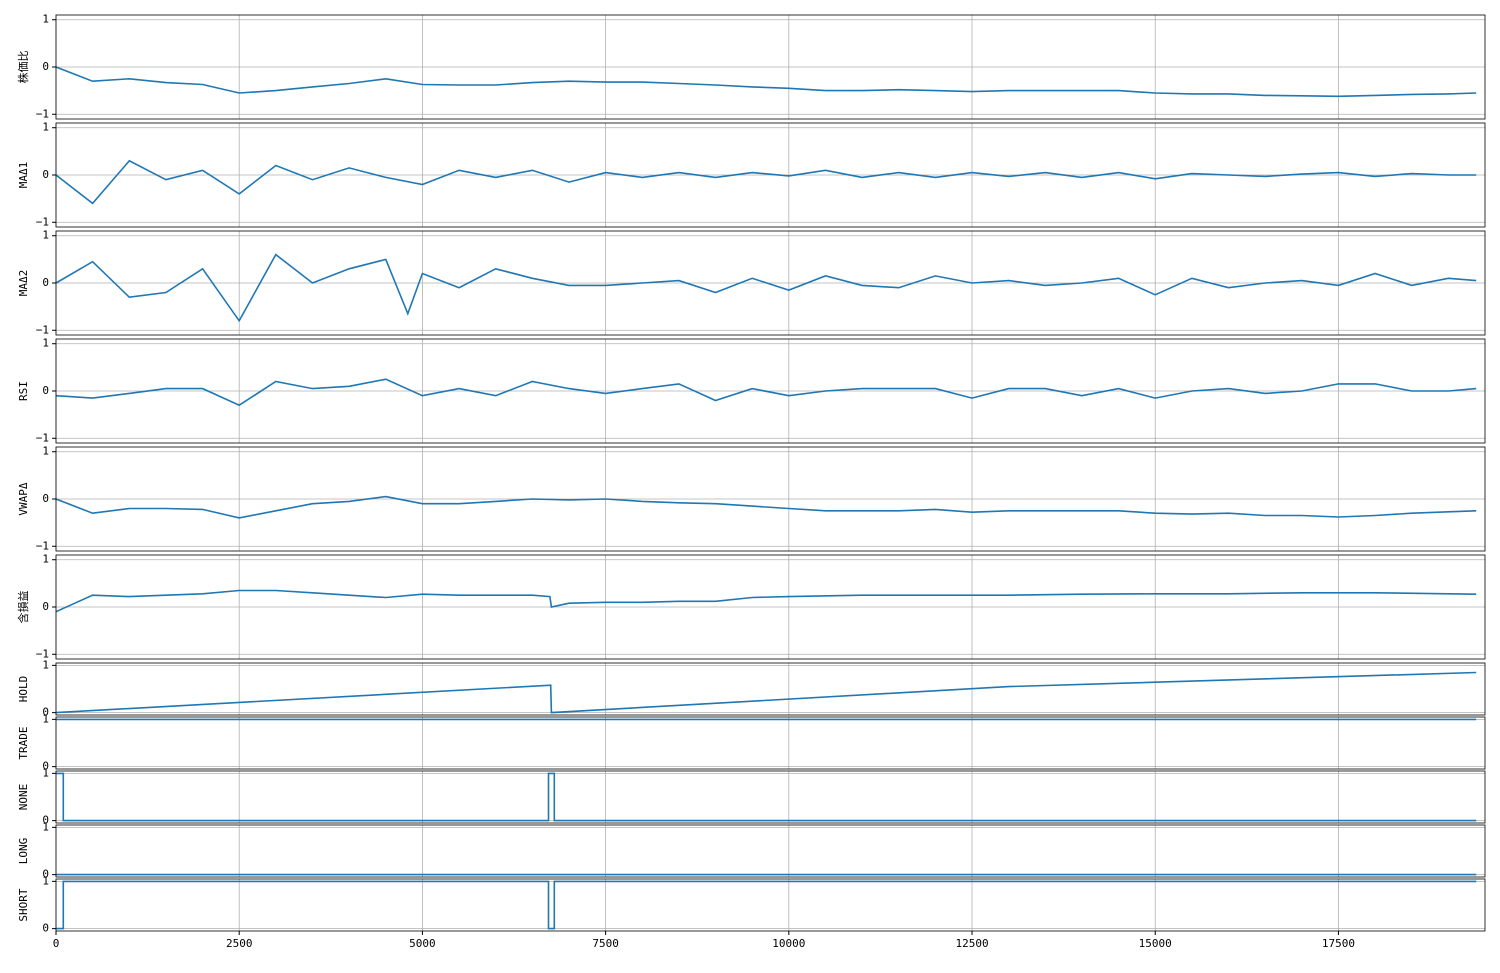 This screenshot has width=1500, height=973. What do you see at coordinates (422, 943) in the screenshot?
I see `x-tick-label: 5000` at bounding box center [422, 943].